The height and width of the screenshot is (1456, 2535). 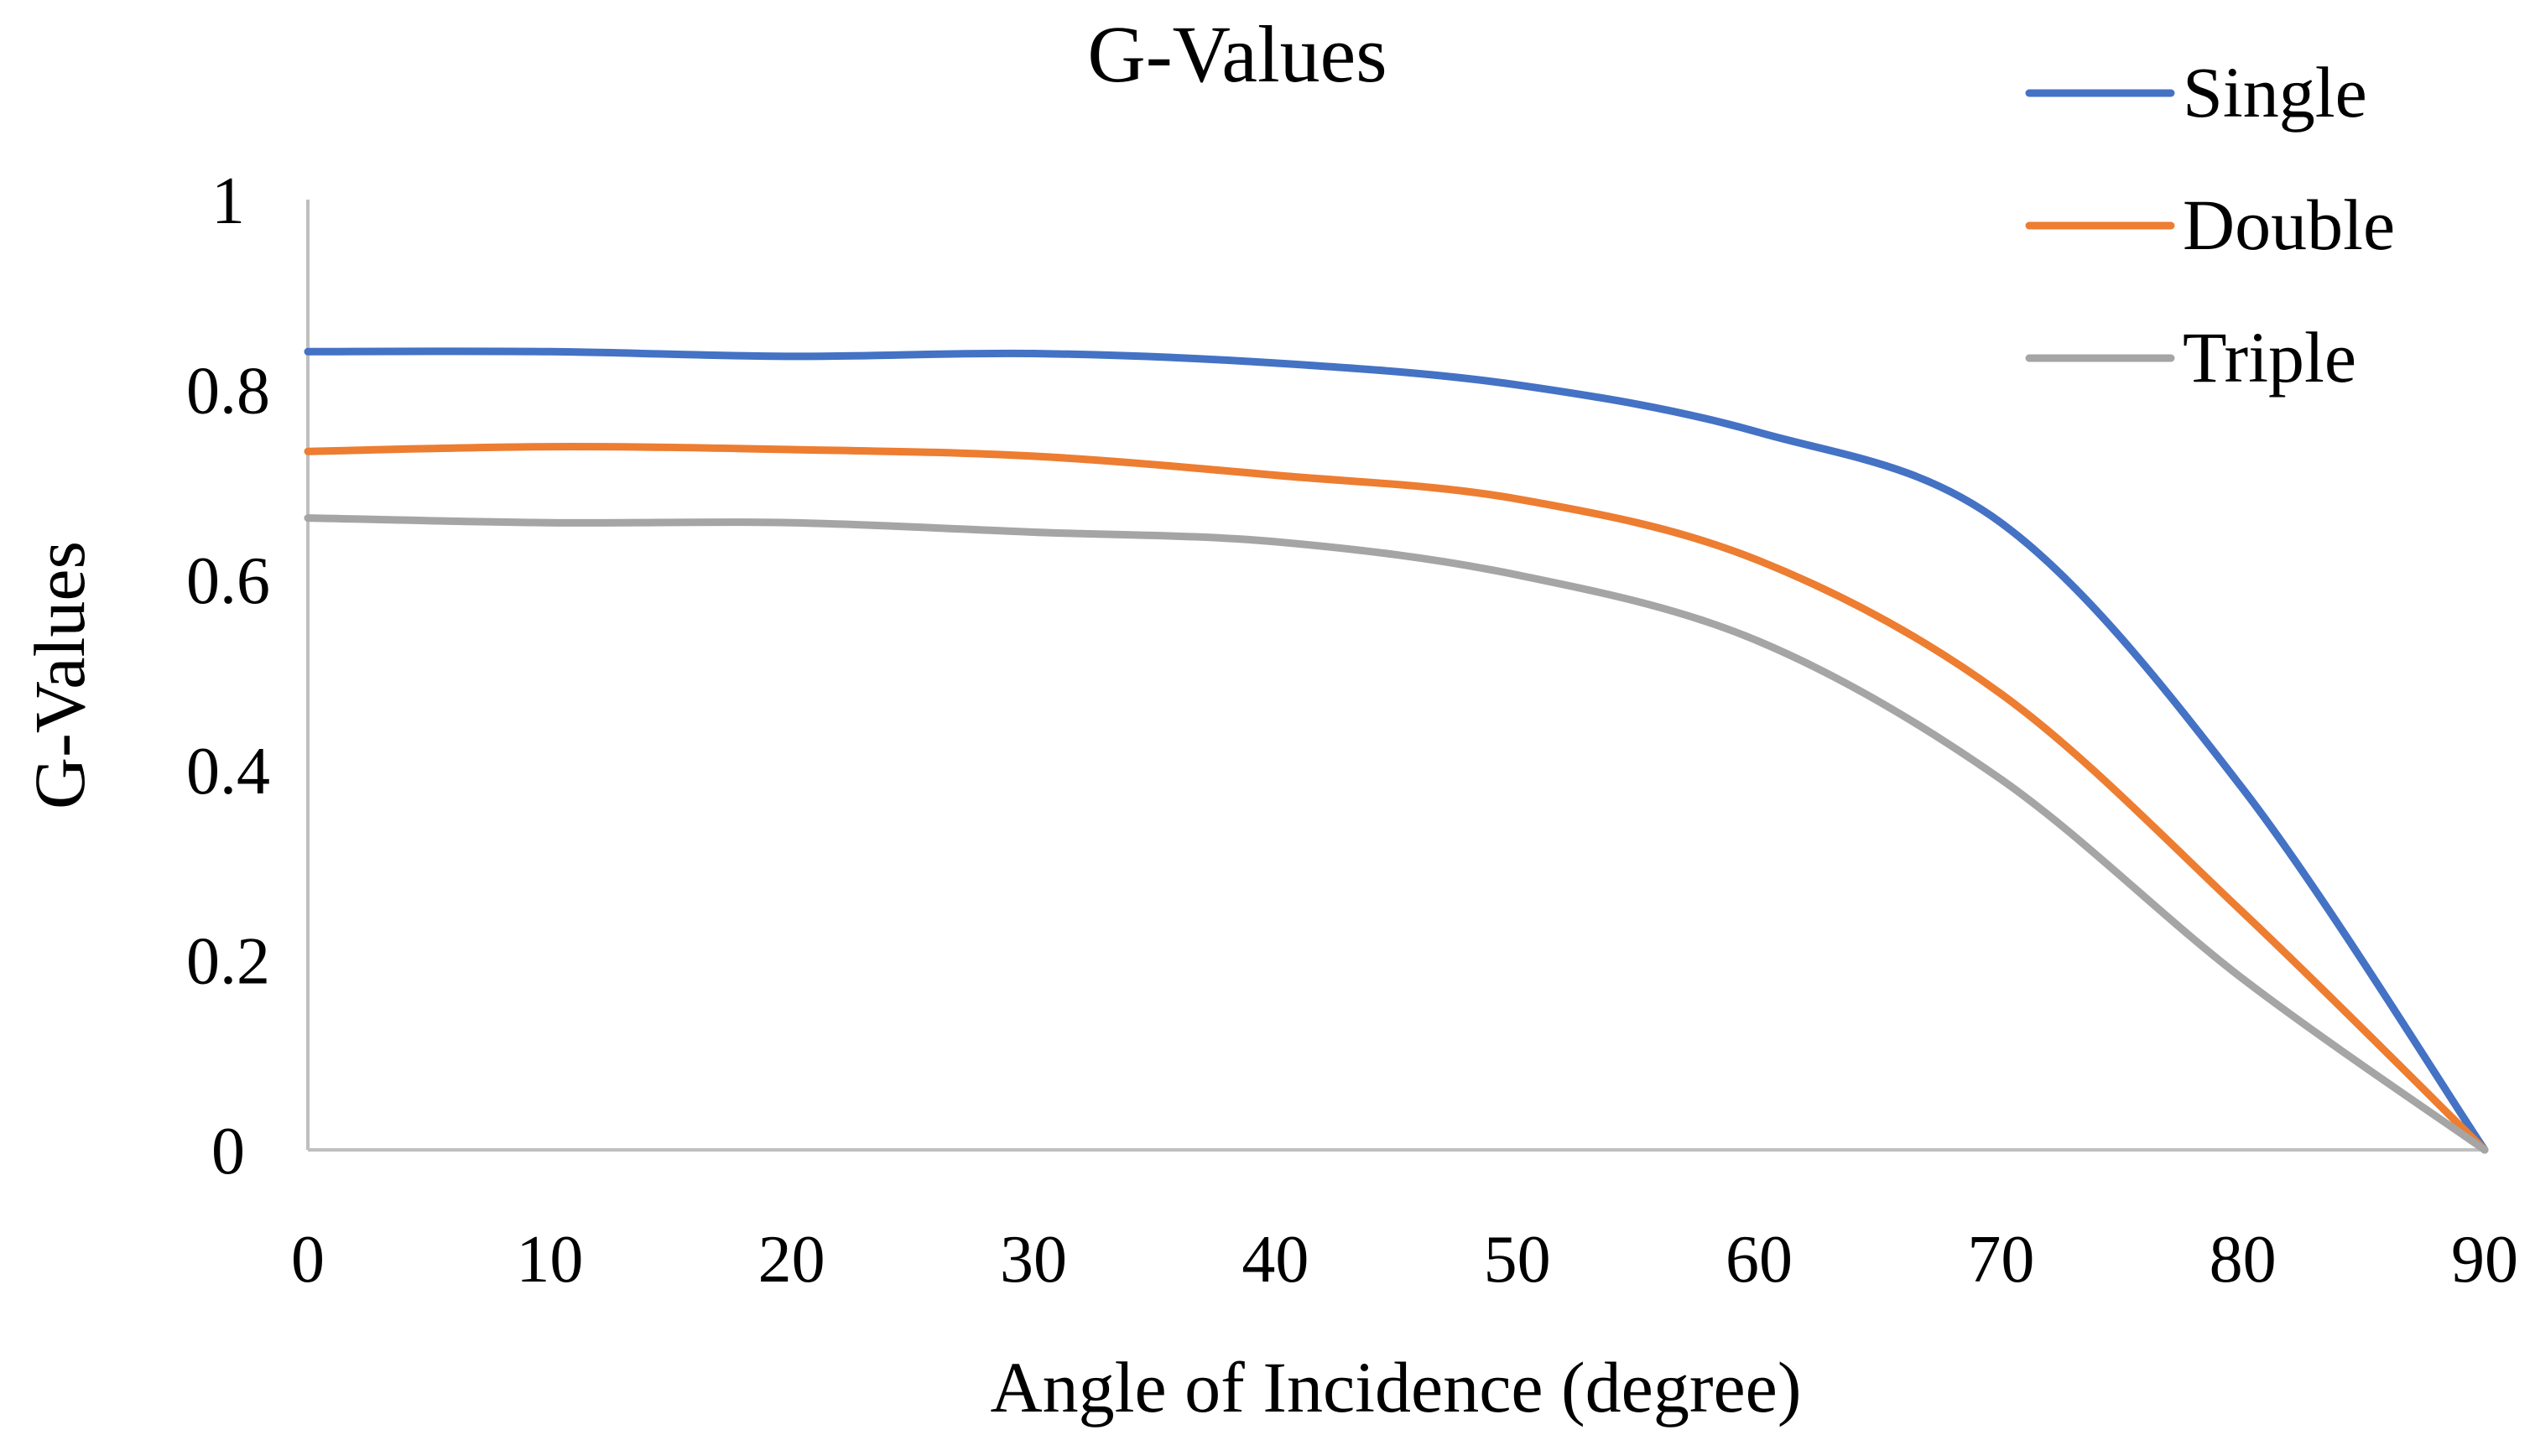 I want to click on x-tick-label: 20, so click(x=791, y=1260).